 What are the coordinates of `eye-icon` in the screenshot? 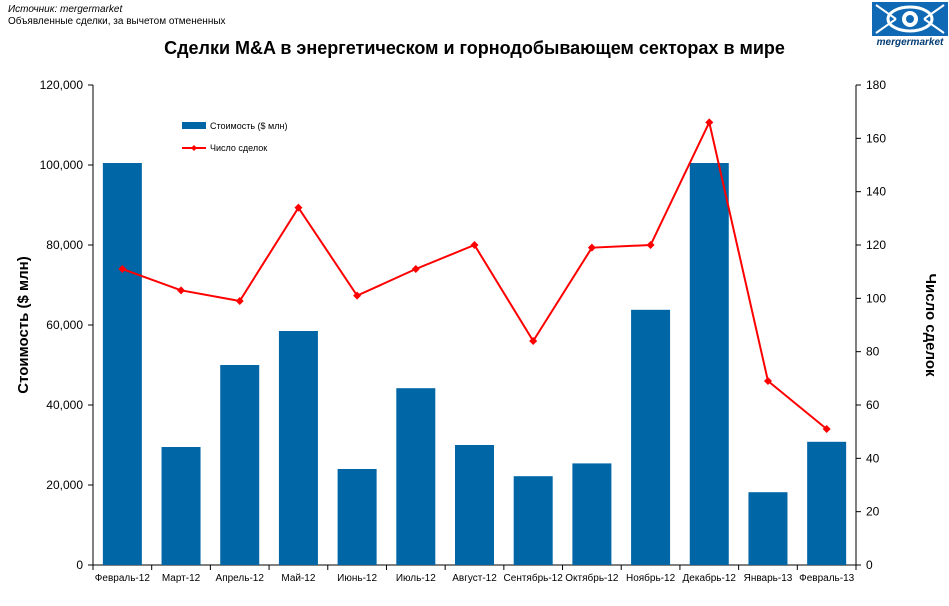 It's located at (910, 19).